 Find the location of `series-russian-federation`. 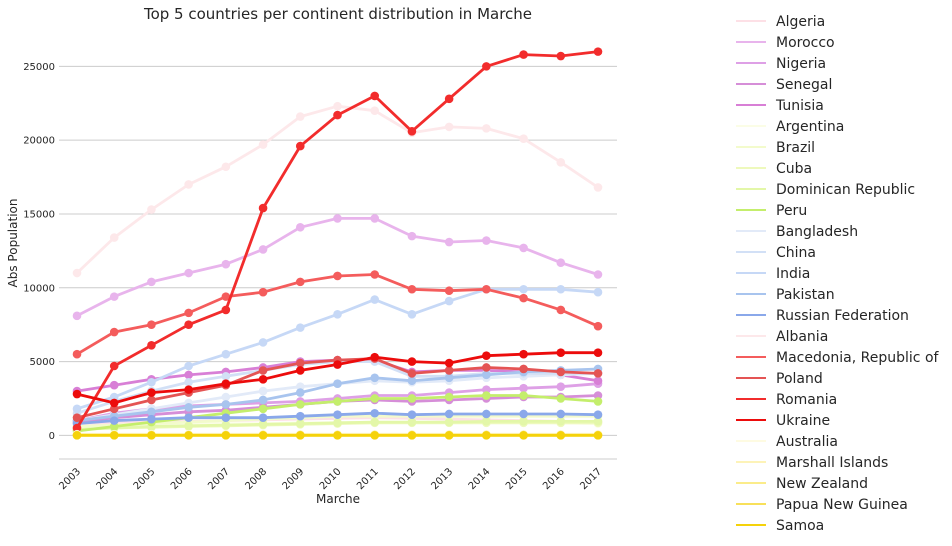

series-russian-federation is located at coordinates (337, 418).